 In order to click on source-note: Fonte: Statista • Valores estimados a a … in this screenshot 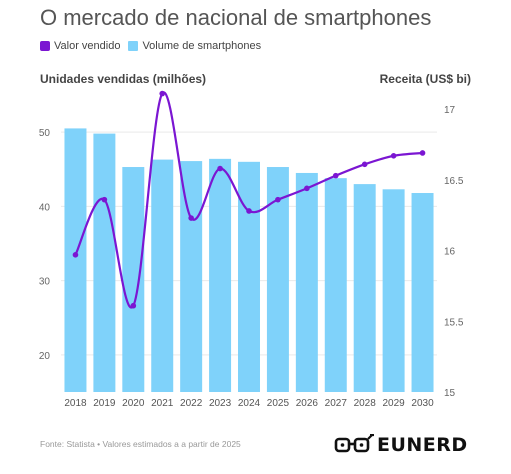, I will do `click(140, 444)`.